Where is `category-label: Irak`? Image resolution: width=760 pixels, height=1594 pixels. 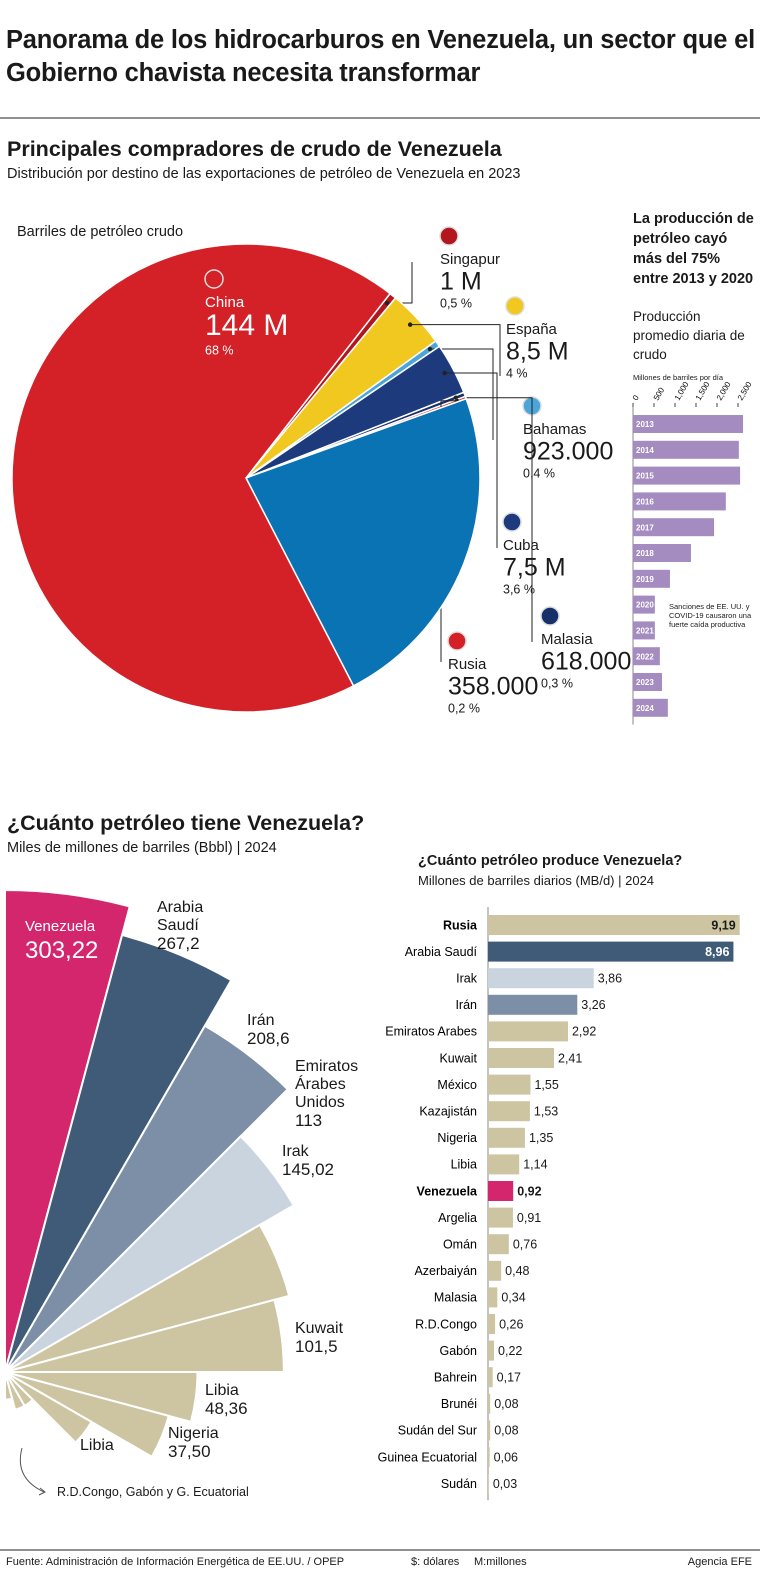
category-label: Irak is located at coordinates (295, 1151).